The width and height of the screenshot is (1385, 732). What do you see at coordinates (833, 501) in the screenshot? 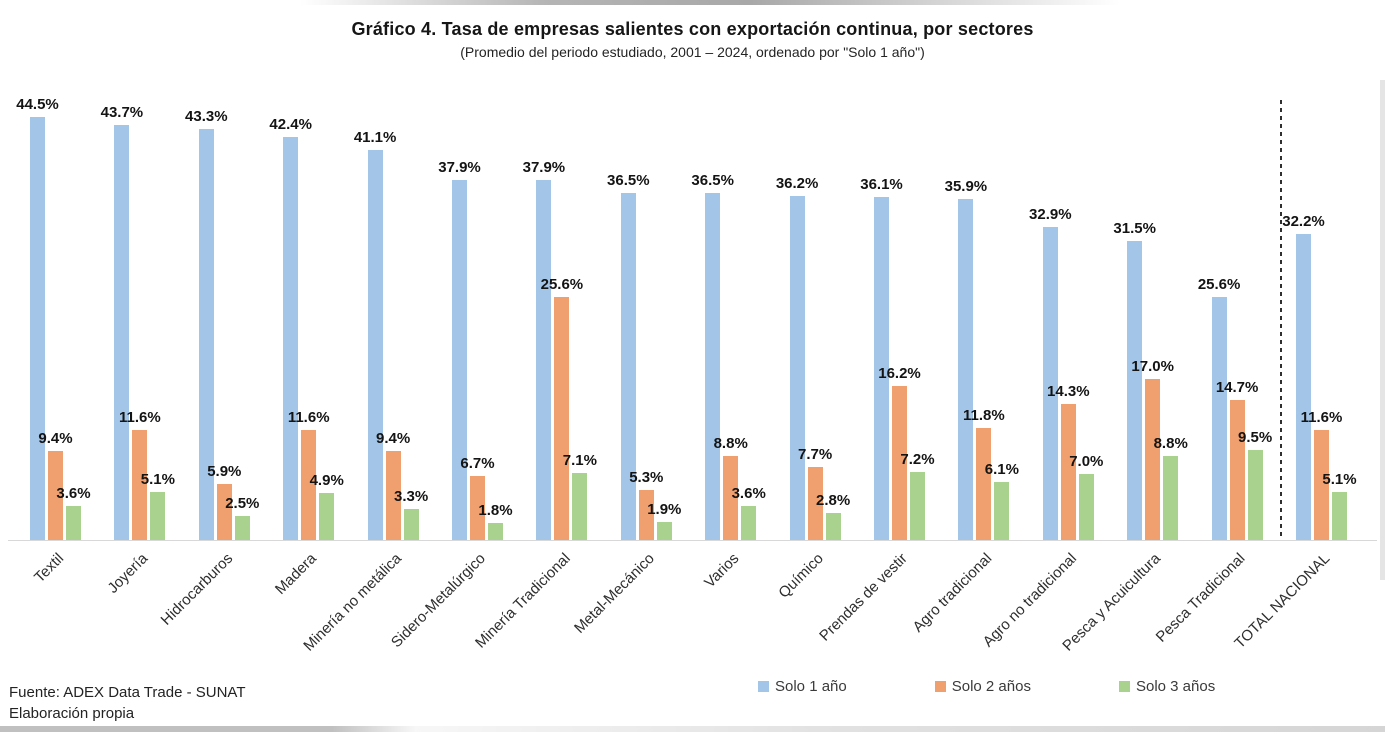
I see `bar-value-label: 2.8%` at bounding box center [833, 501].